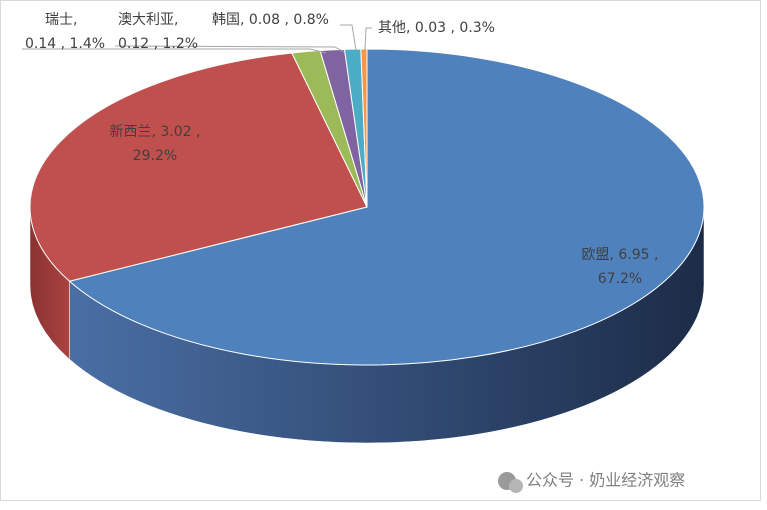 The width and height of the screenshot is (767, 510). I want to click on data-label: 欧盟, 6.95 ,, so click(620, 255).